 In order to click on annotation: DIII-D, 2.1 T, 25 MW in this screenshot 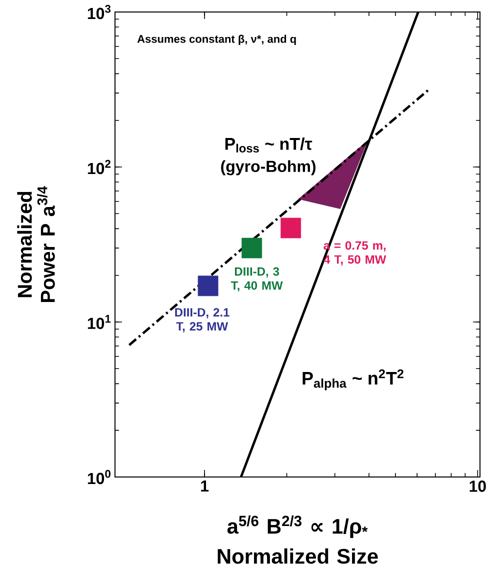, I will do `click(202, 320)`.